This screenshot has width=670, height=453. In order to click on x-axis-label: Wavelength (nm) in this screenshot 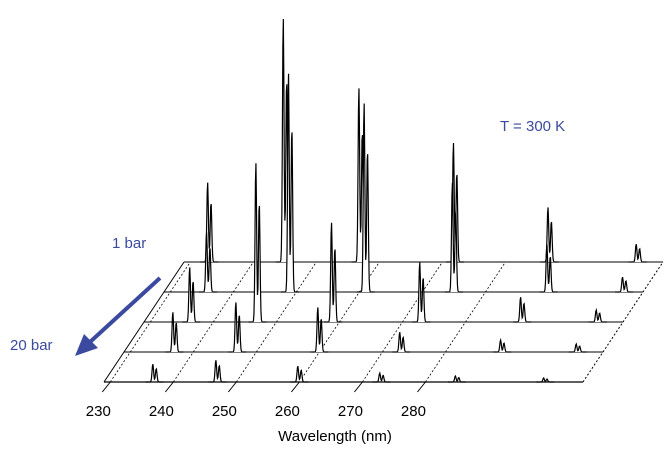, I will do `click(335, 436)`.